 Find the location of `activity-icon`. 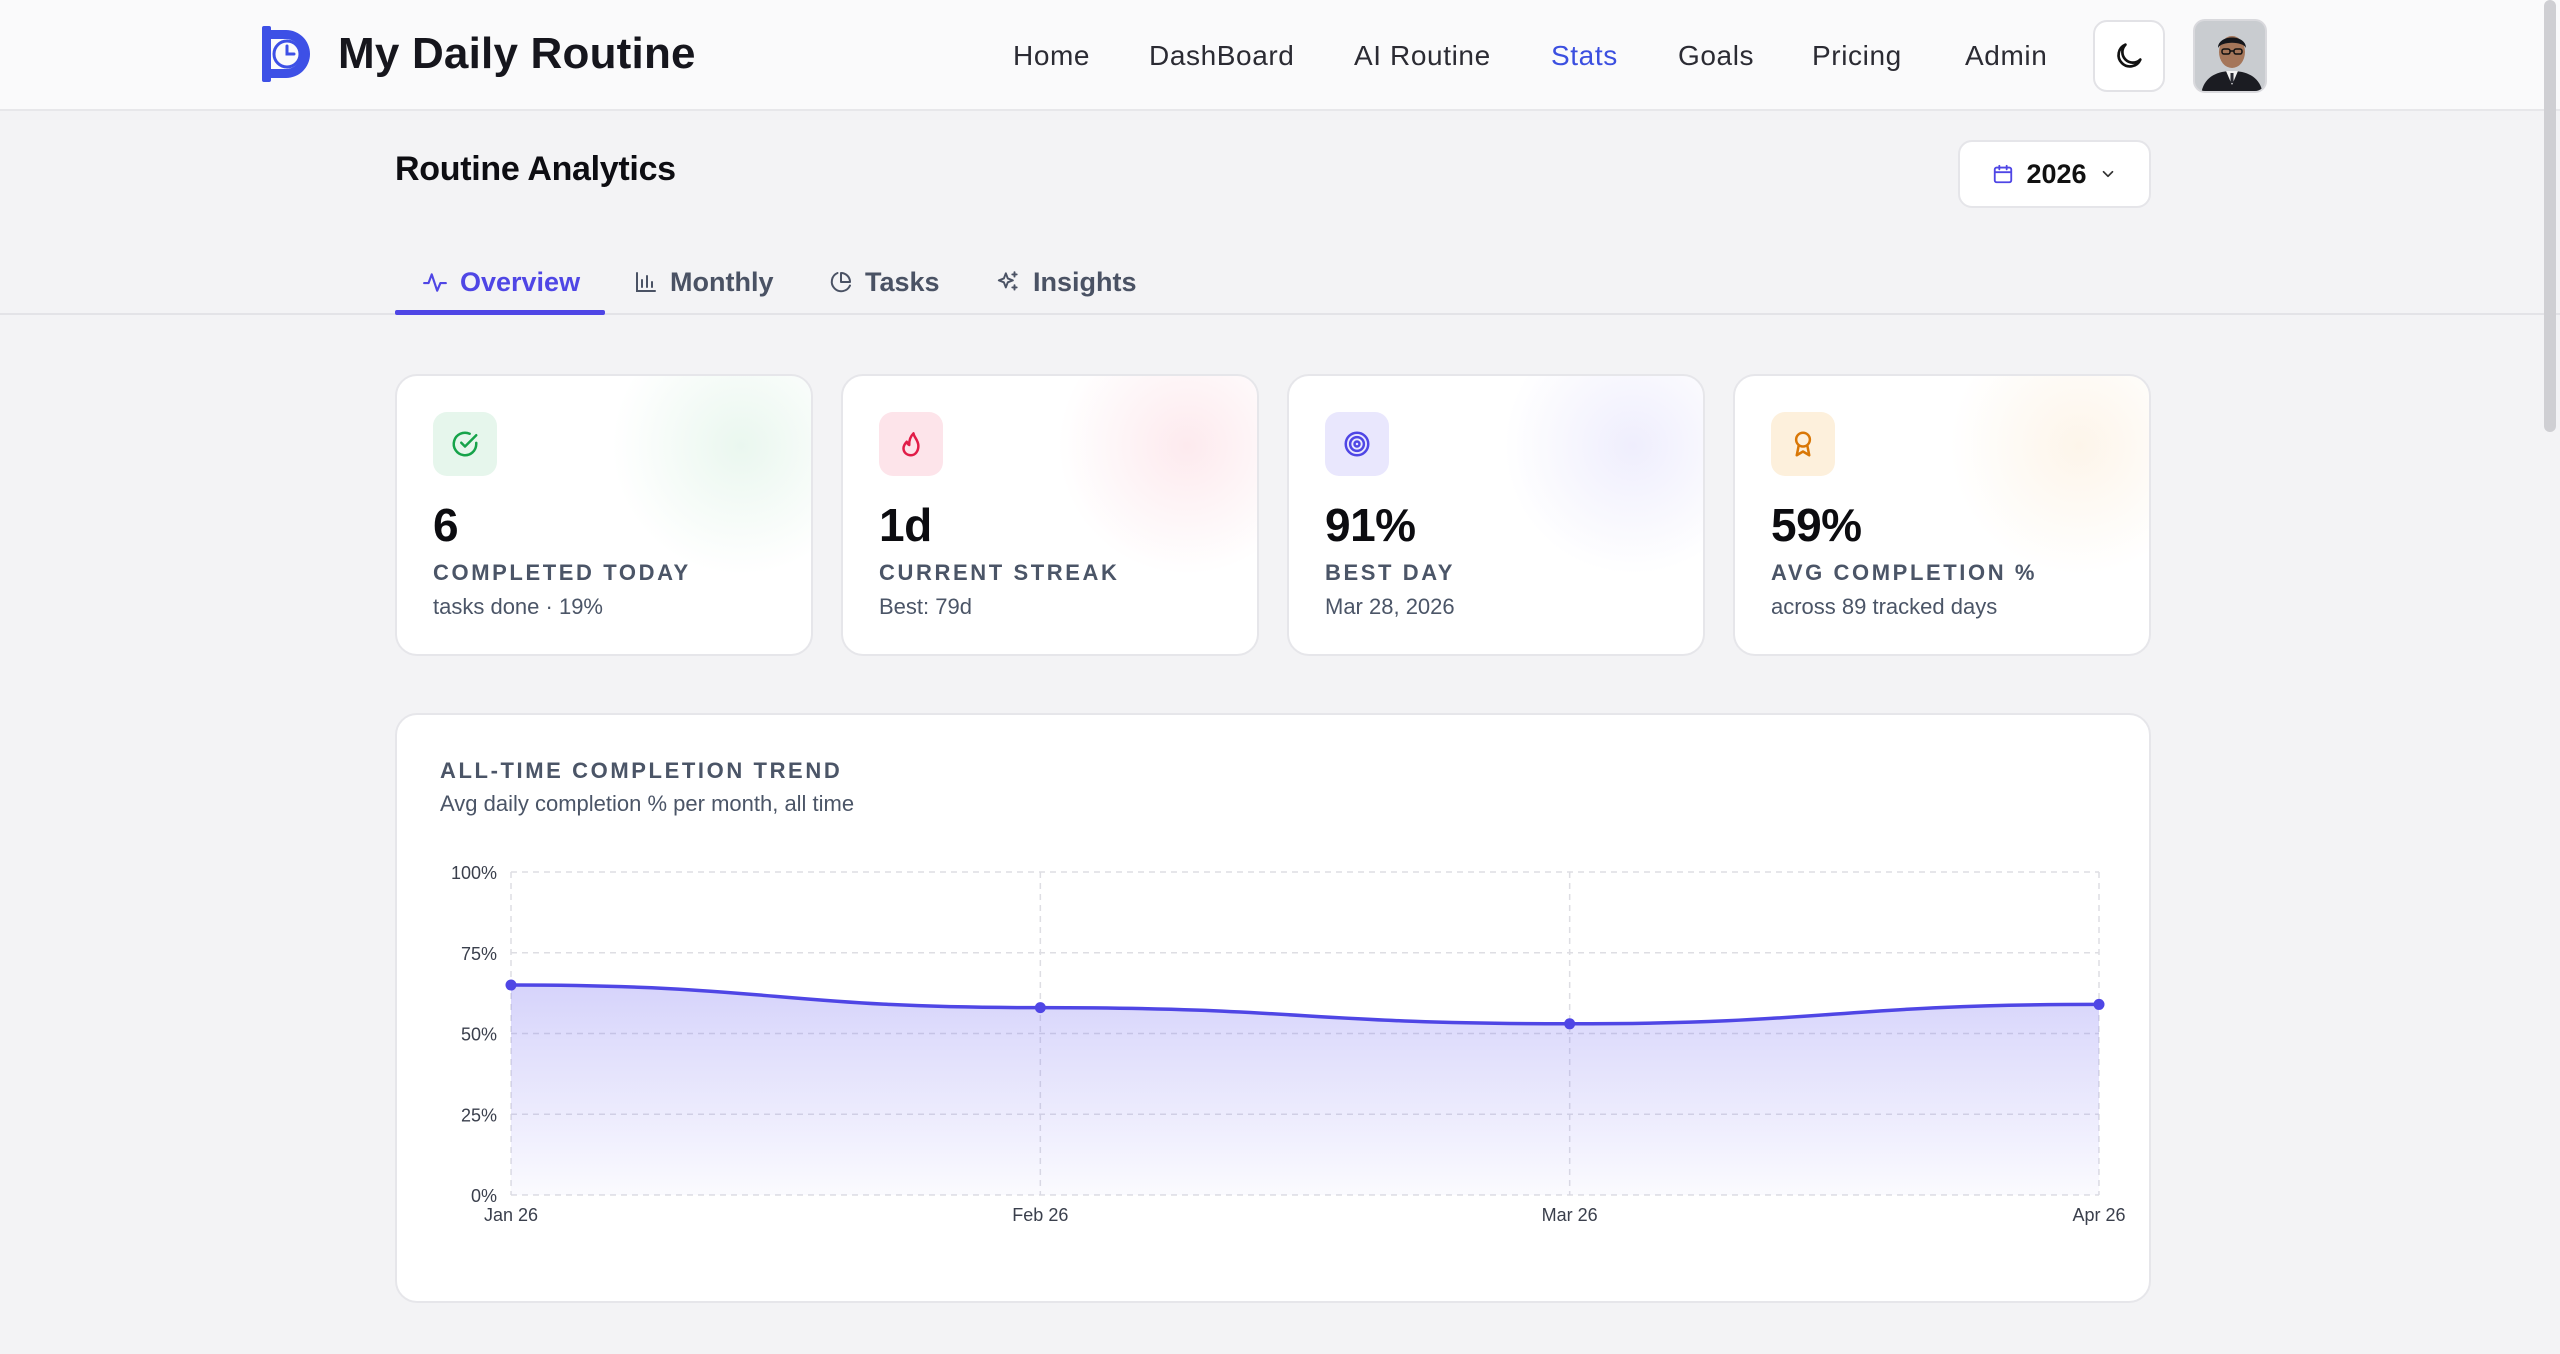

activity-icon is located at coordinates (435, 282).